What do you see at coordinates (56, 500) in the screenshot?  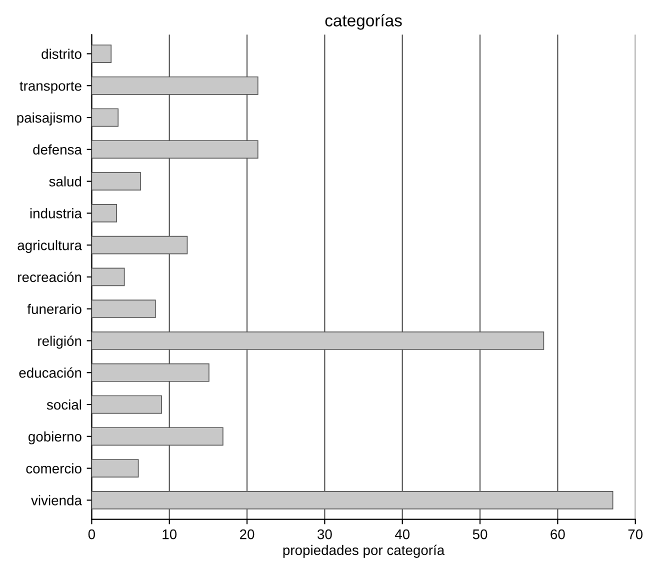 I see `y-tick-label: vivienda` at bounding box center [56, 500].